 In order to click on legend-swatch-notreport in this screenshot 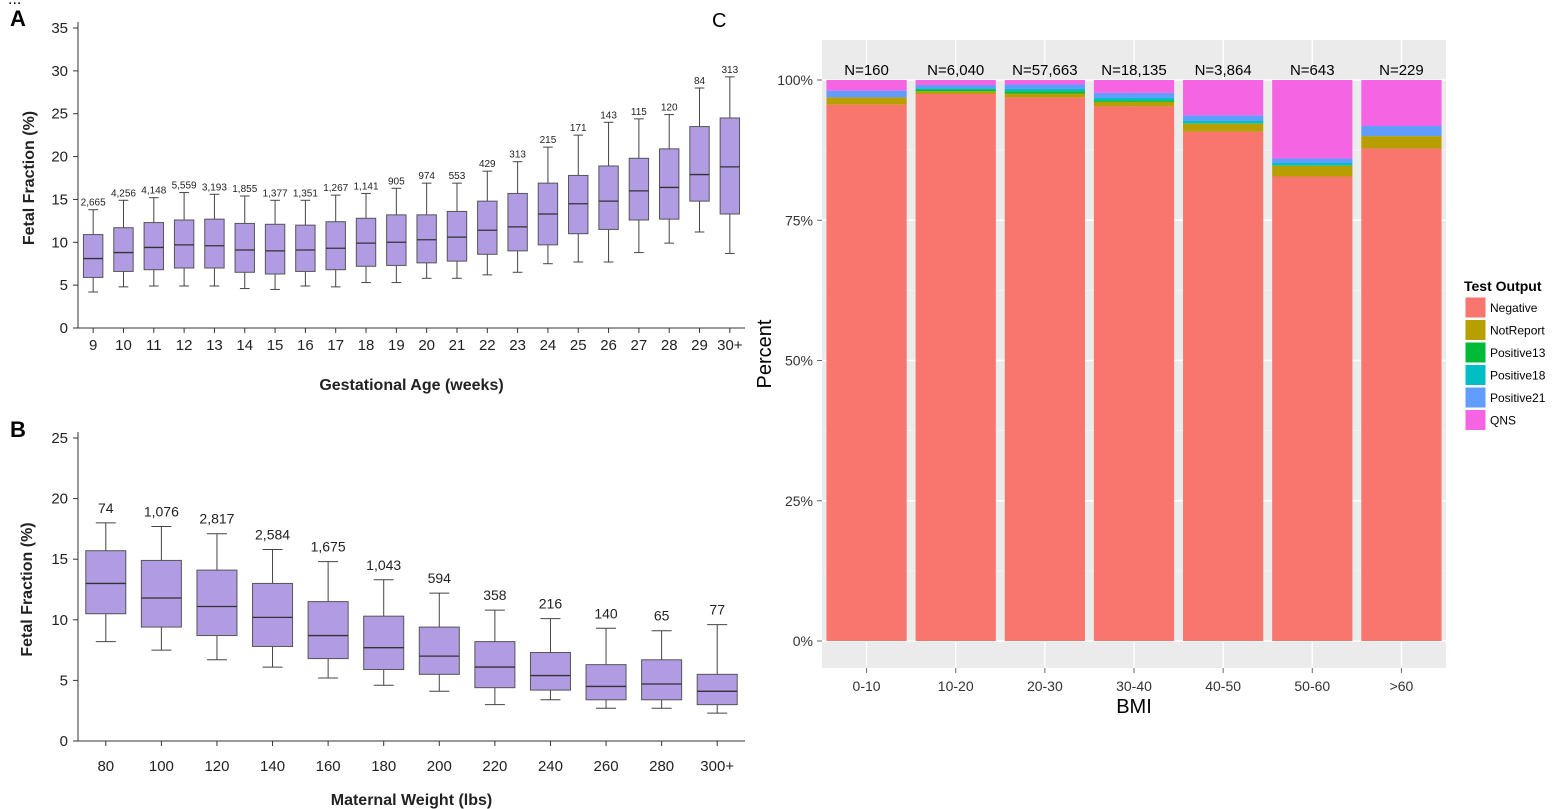, I will do `click(1475, 330)`.